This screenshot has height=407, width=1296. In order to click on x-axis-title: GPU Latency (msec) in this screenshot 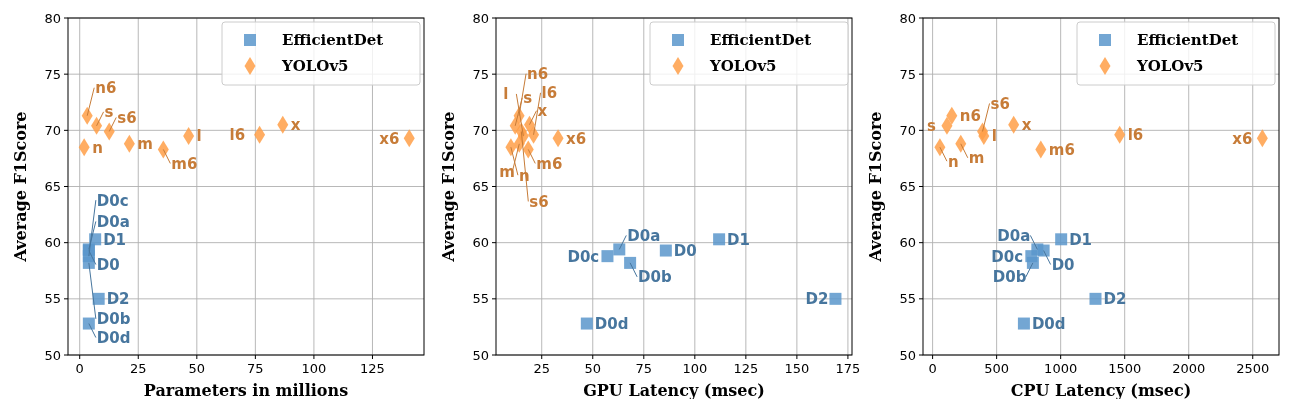, I will do `click(674, 390)`.